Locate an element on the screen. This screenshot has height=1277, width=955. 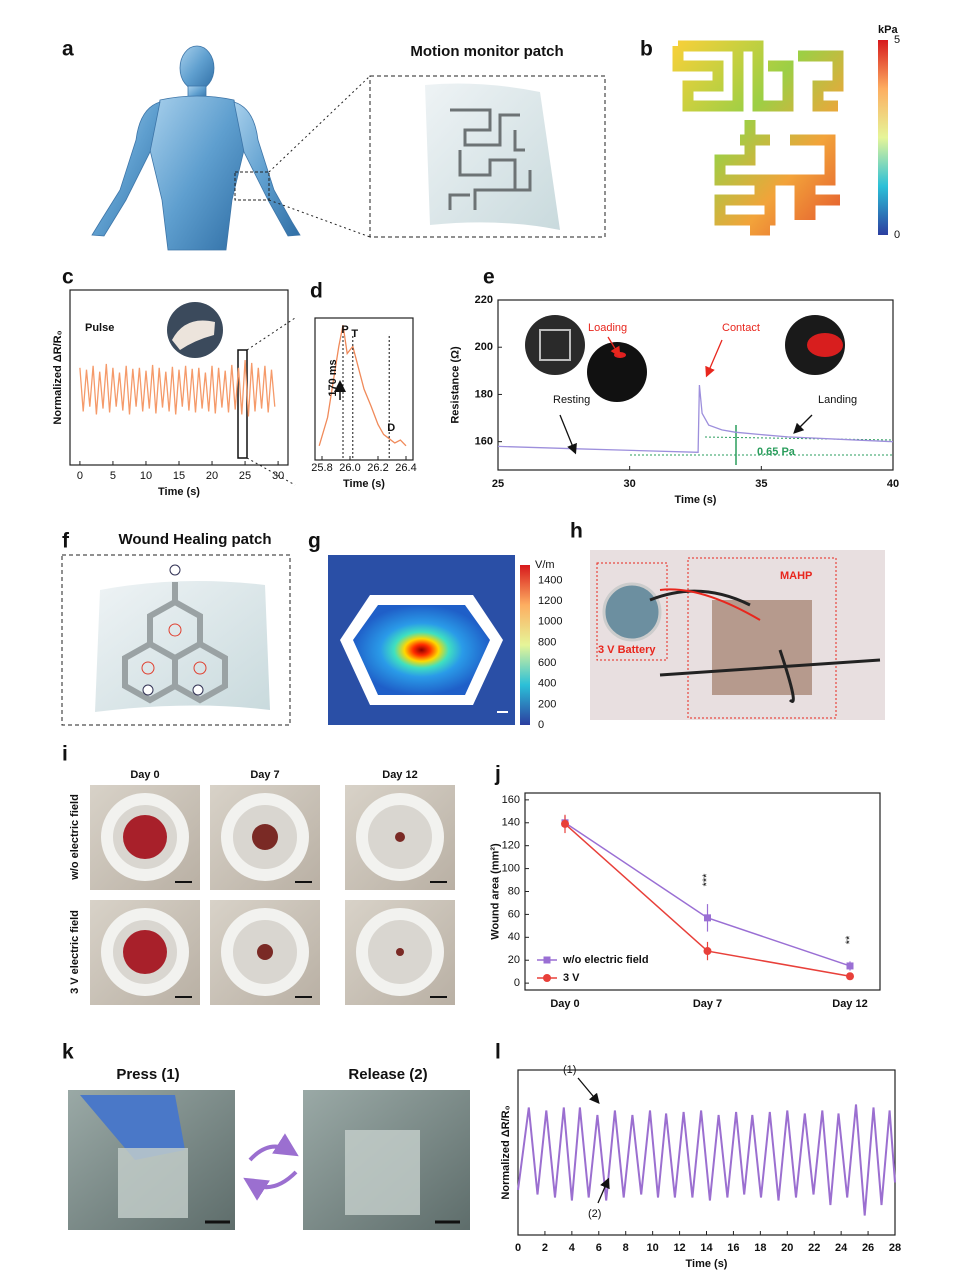
y-axis-label: Wound area (mm²) is located at coordinates (496, 891).